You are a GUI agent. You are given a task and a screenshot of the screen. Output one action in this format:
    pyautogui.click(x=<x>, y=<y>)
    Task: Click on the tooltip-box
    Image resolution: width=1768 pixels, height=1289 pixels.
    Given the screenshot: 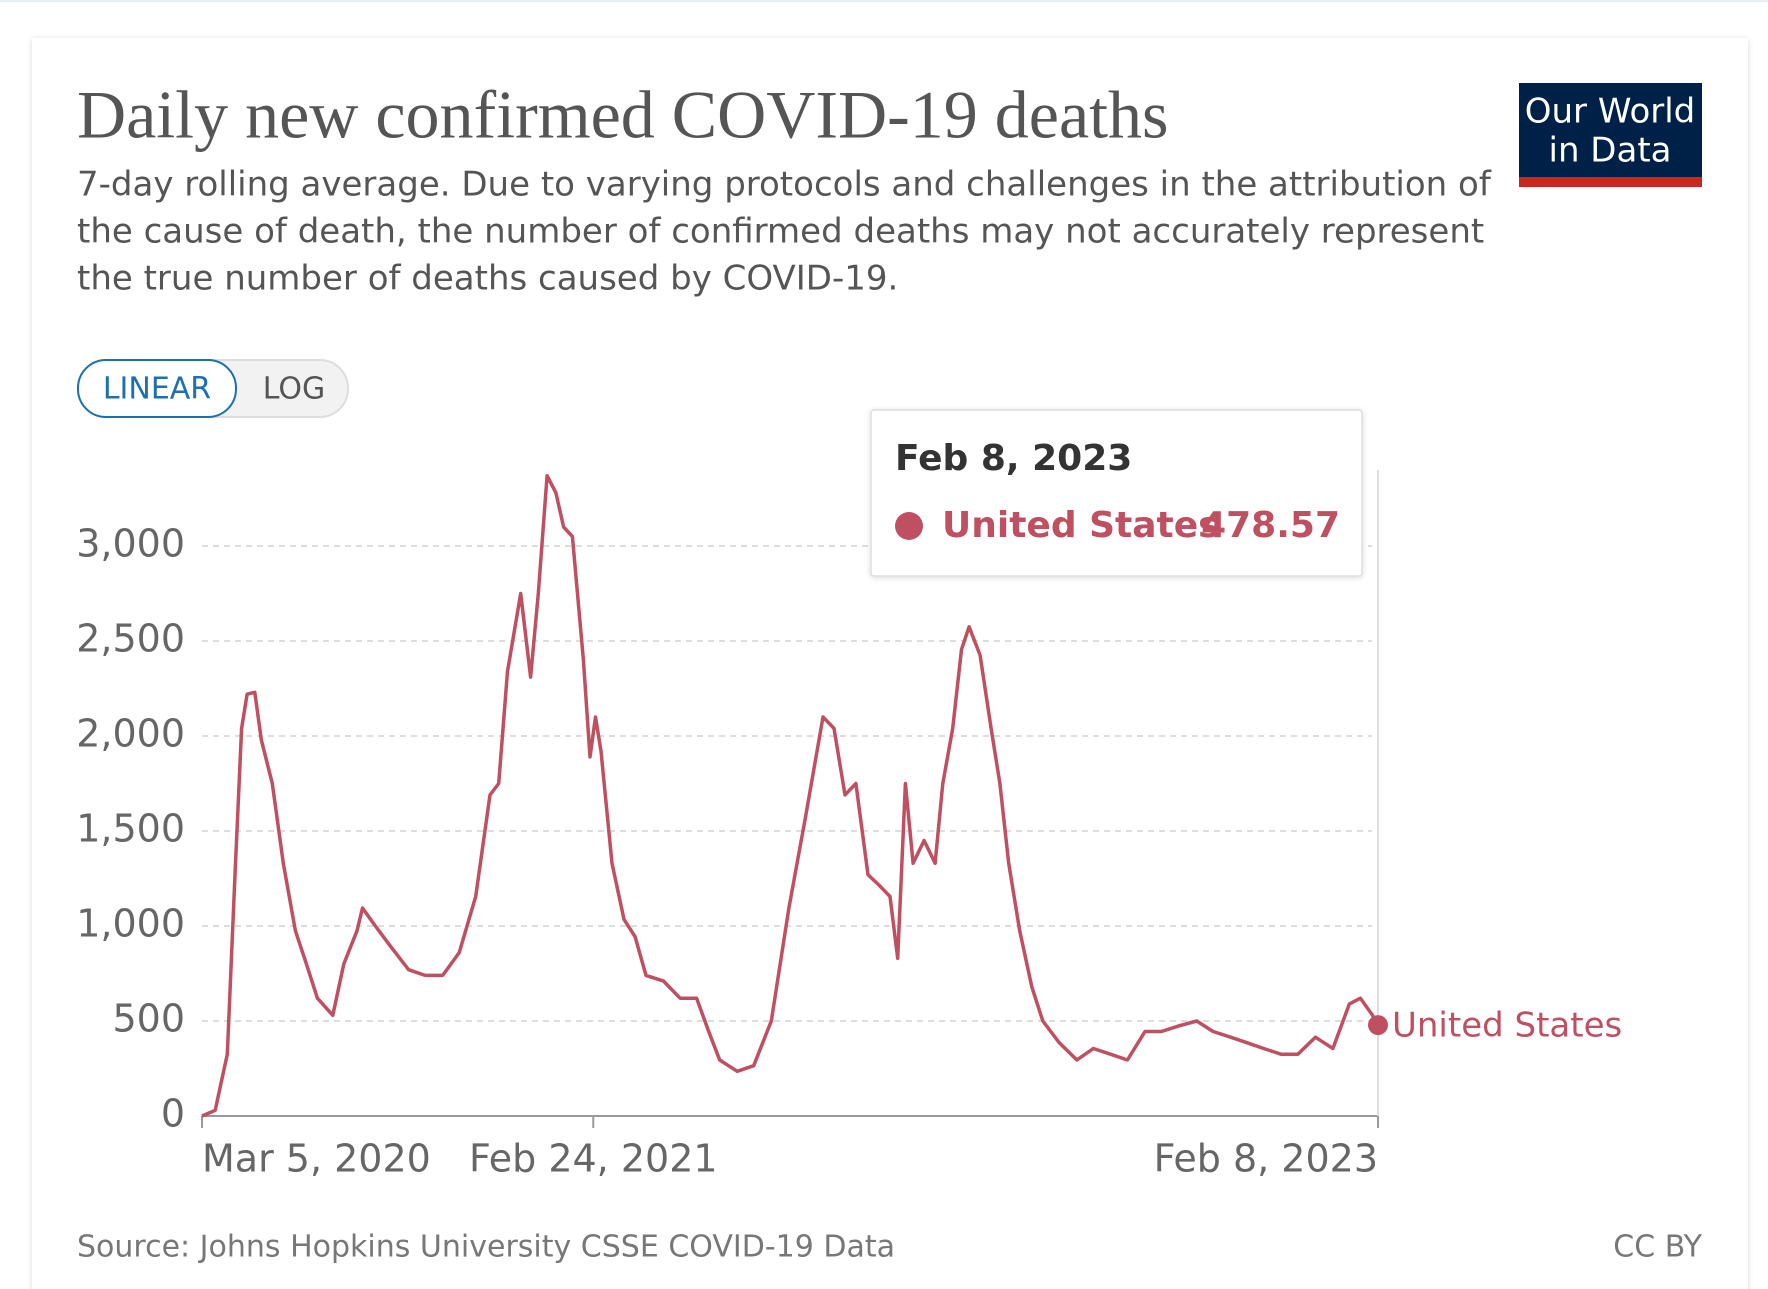 What is the action you would take?
    pyautogui.click(x=1116, y=493)
    